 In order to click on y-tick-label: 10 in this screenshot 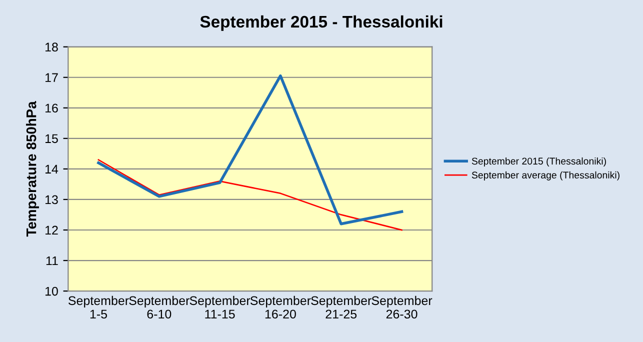, I will do `click(51, 291)`.